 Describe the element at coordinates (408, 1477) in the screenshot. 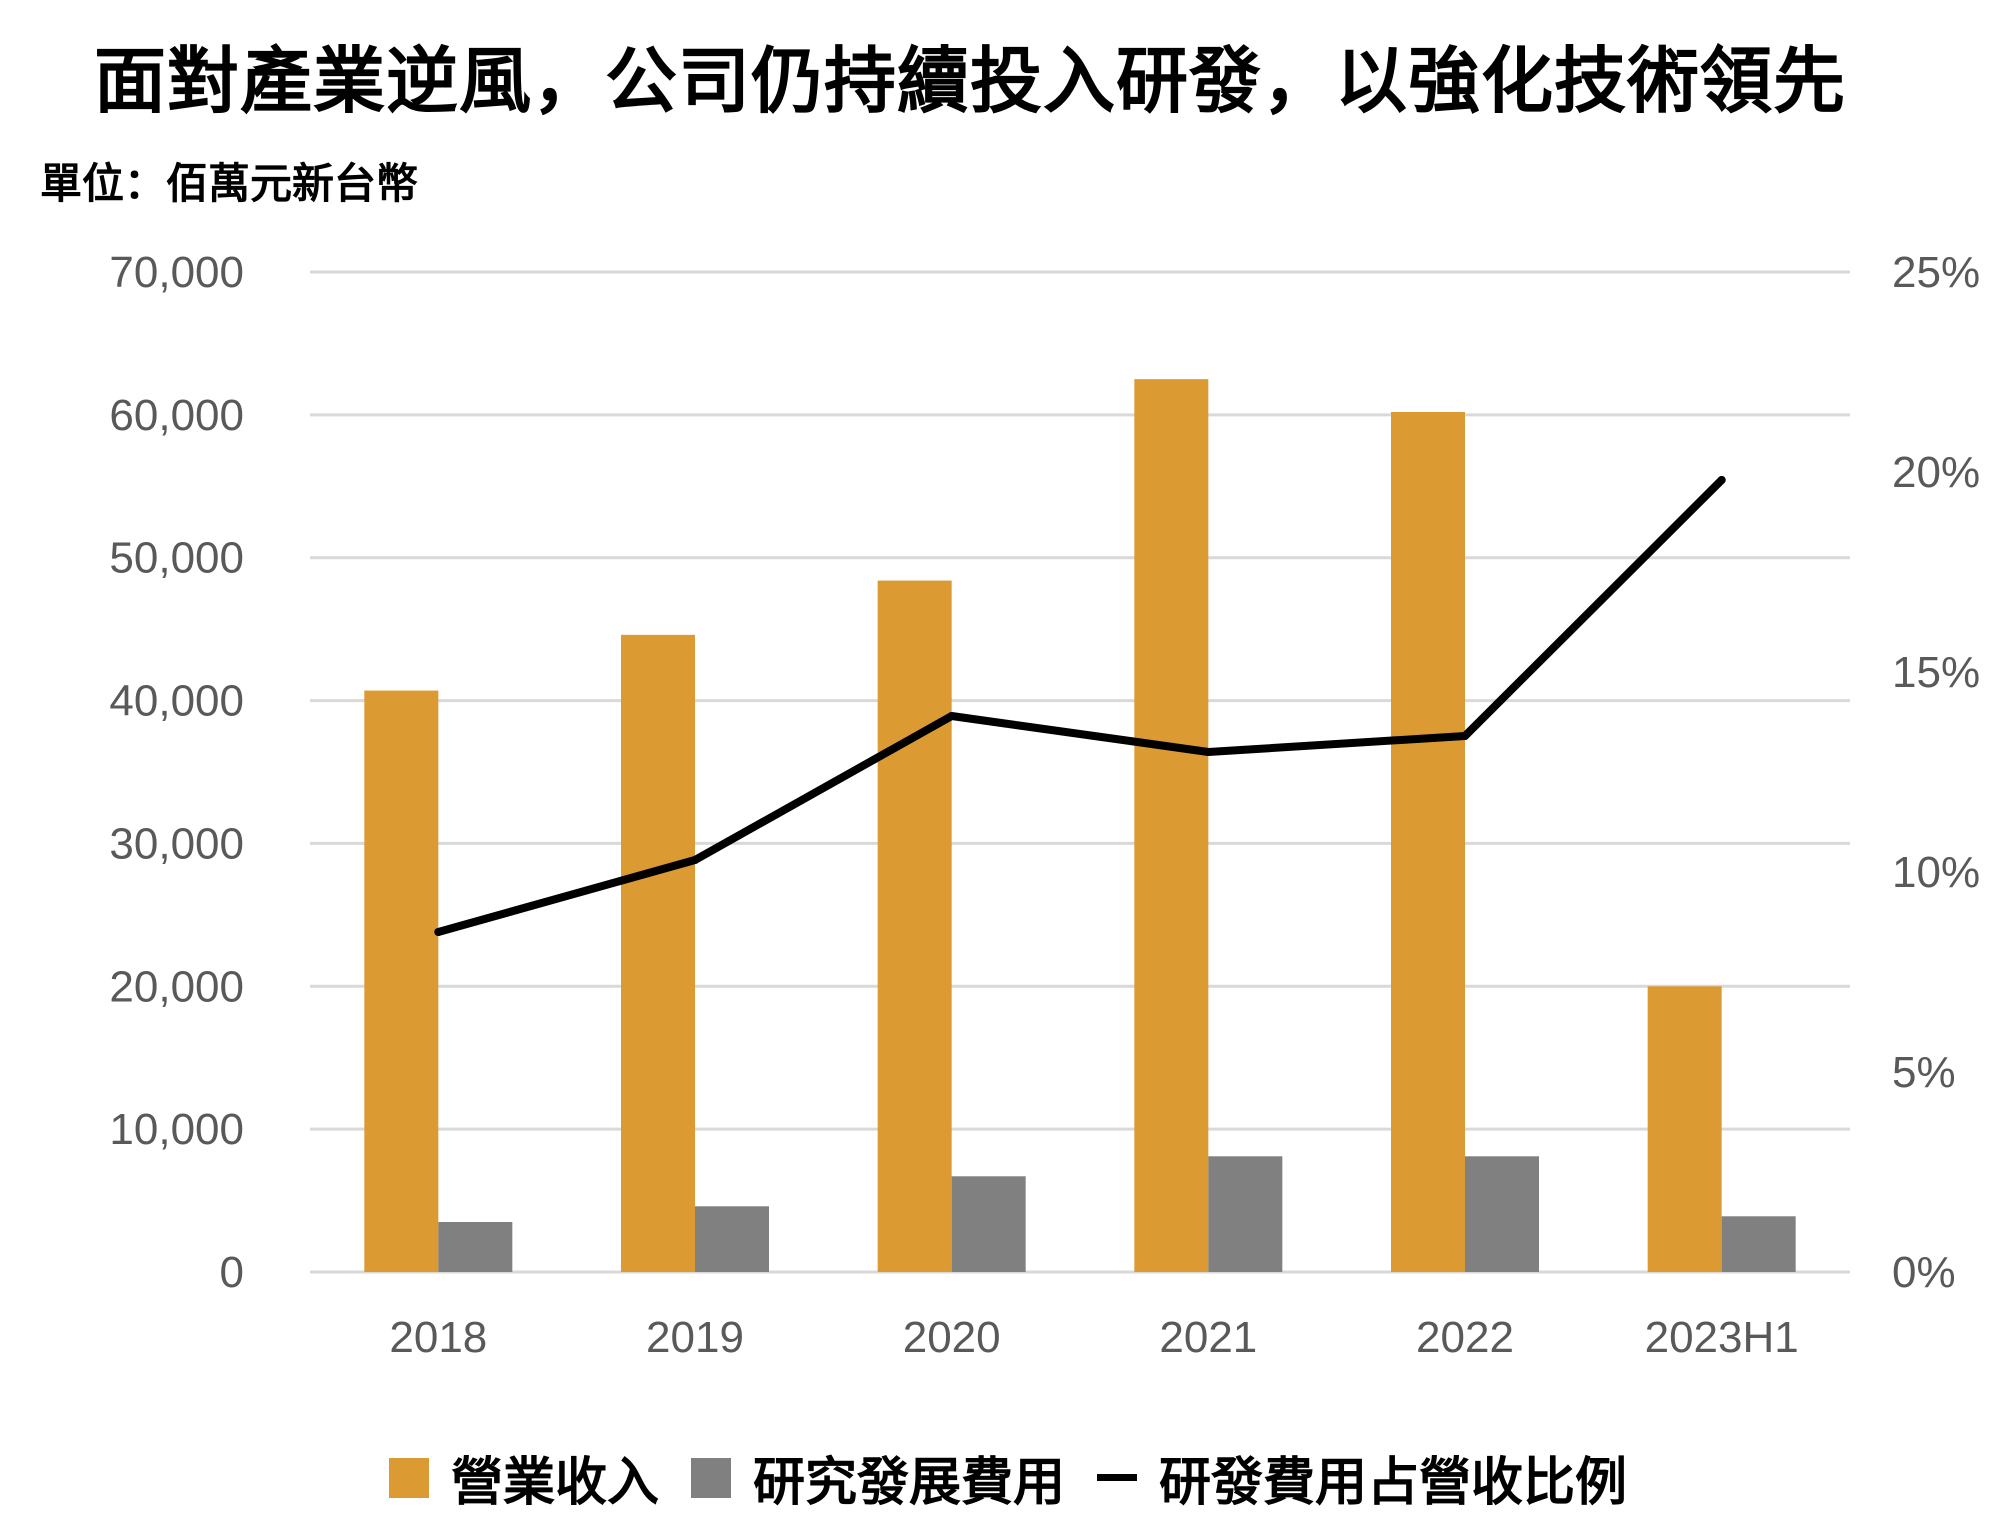

I see `legend-swatch-revenue` at that location.